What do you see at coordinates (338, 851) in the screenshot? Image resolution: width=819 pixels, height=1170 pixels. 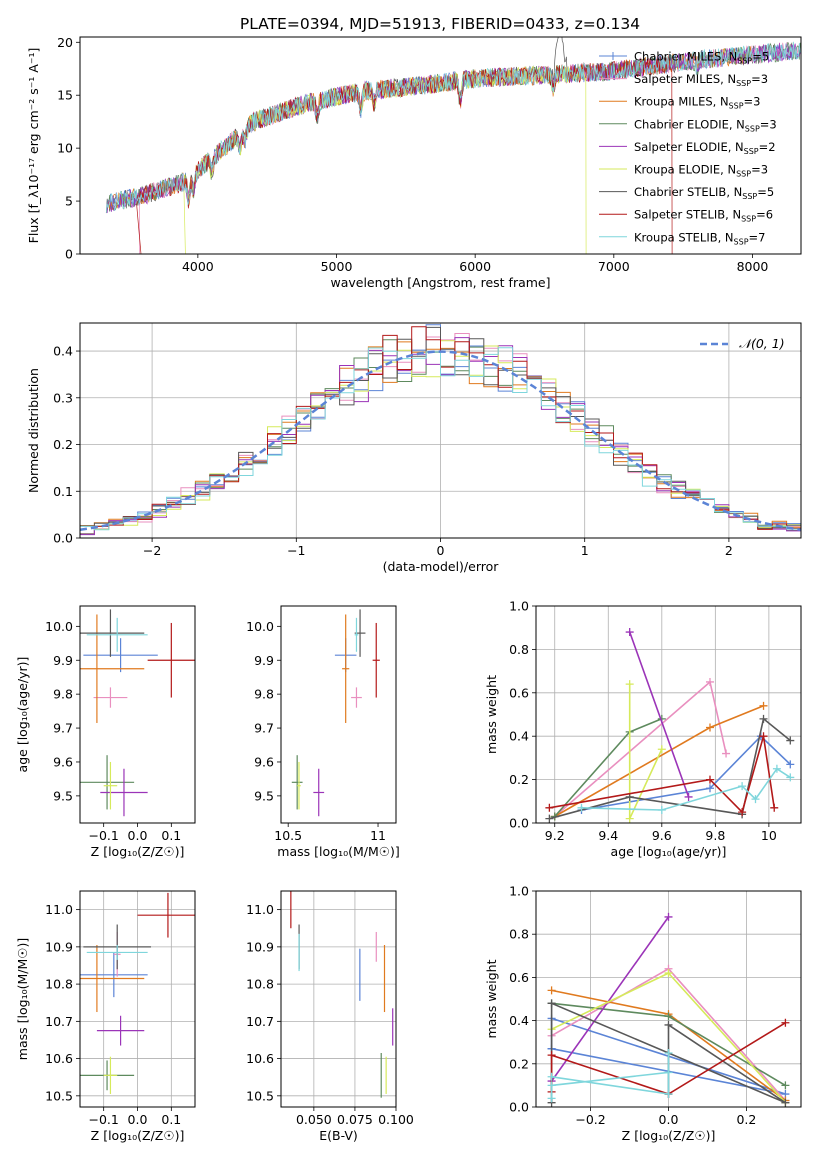 I see `x-axis-label: mass [log₁₀(M/M☉)]` at bounding box center [338, 851].